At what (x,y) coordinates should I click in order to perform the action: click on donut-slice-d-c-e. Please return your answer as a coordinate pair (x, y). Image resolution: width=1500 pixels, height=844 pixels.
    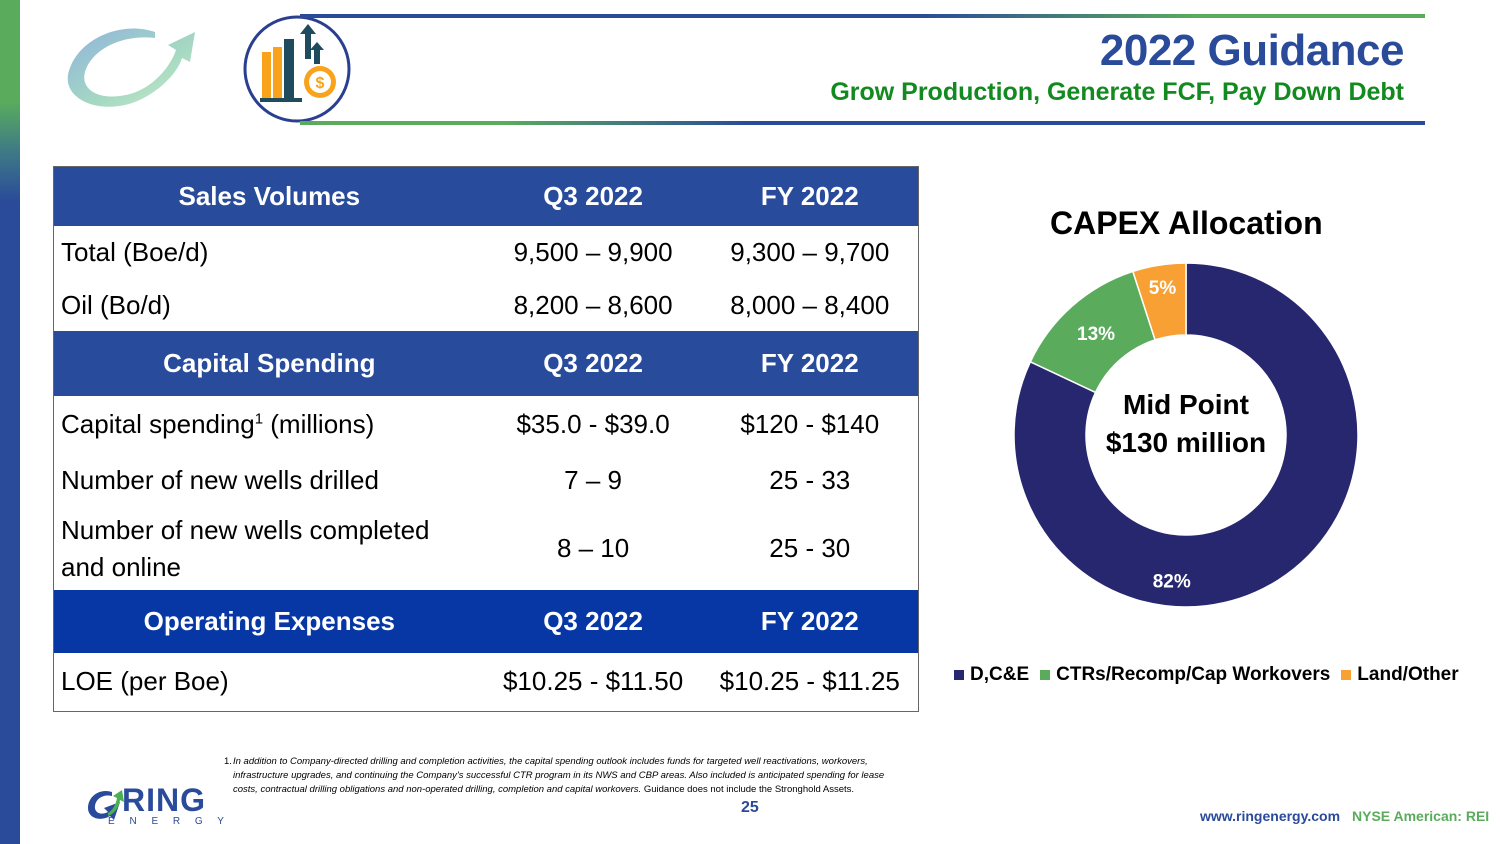
    Looking at the image, I should click on (1186, 435).